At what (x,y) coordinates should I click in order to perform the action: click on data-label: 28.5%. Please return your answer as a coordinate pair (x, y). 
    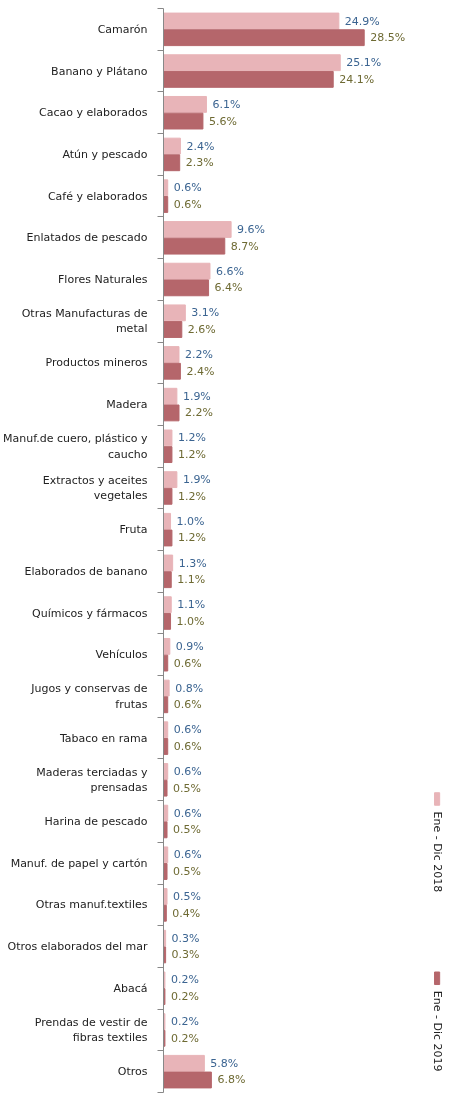
    Looking at the image, I should click on (388, 38).